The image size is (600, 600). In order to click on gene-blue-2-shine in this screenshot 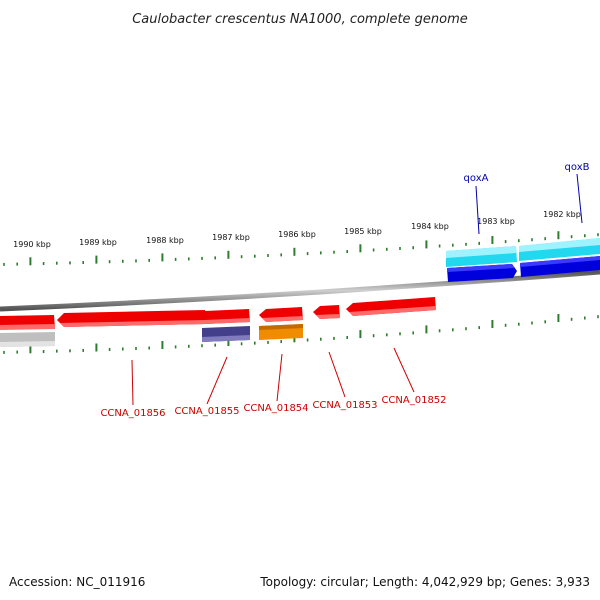, I will do `click(560, 261)`.